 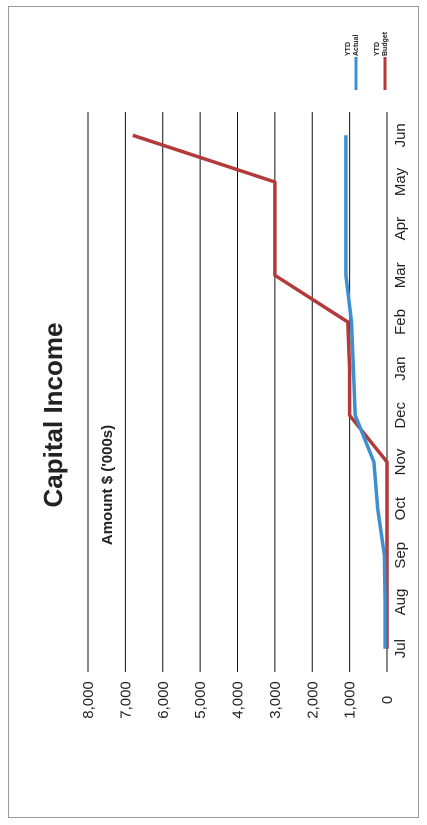 I want to click on x-tick-label: Sep, so click(x=400, y=555).